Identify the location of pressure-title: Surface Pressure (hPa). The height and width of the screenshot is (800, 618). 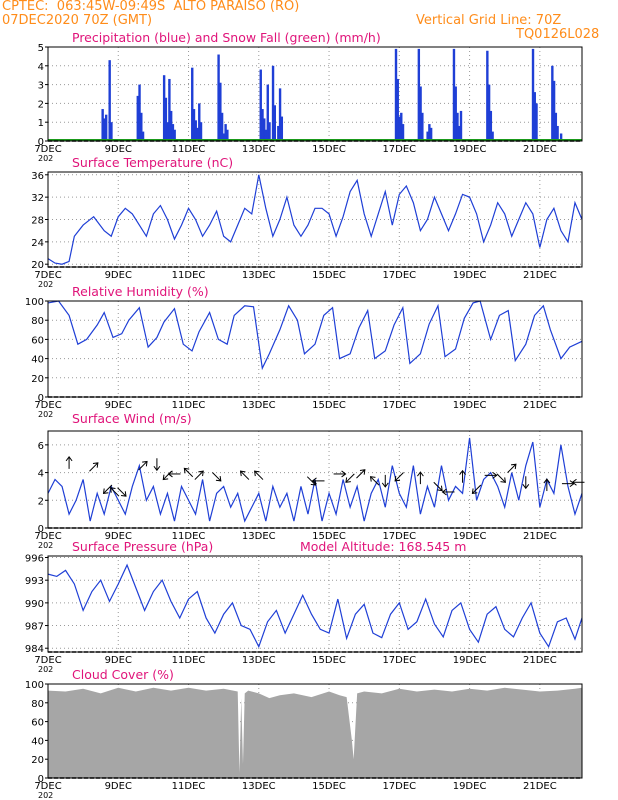
(142, 546).